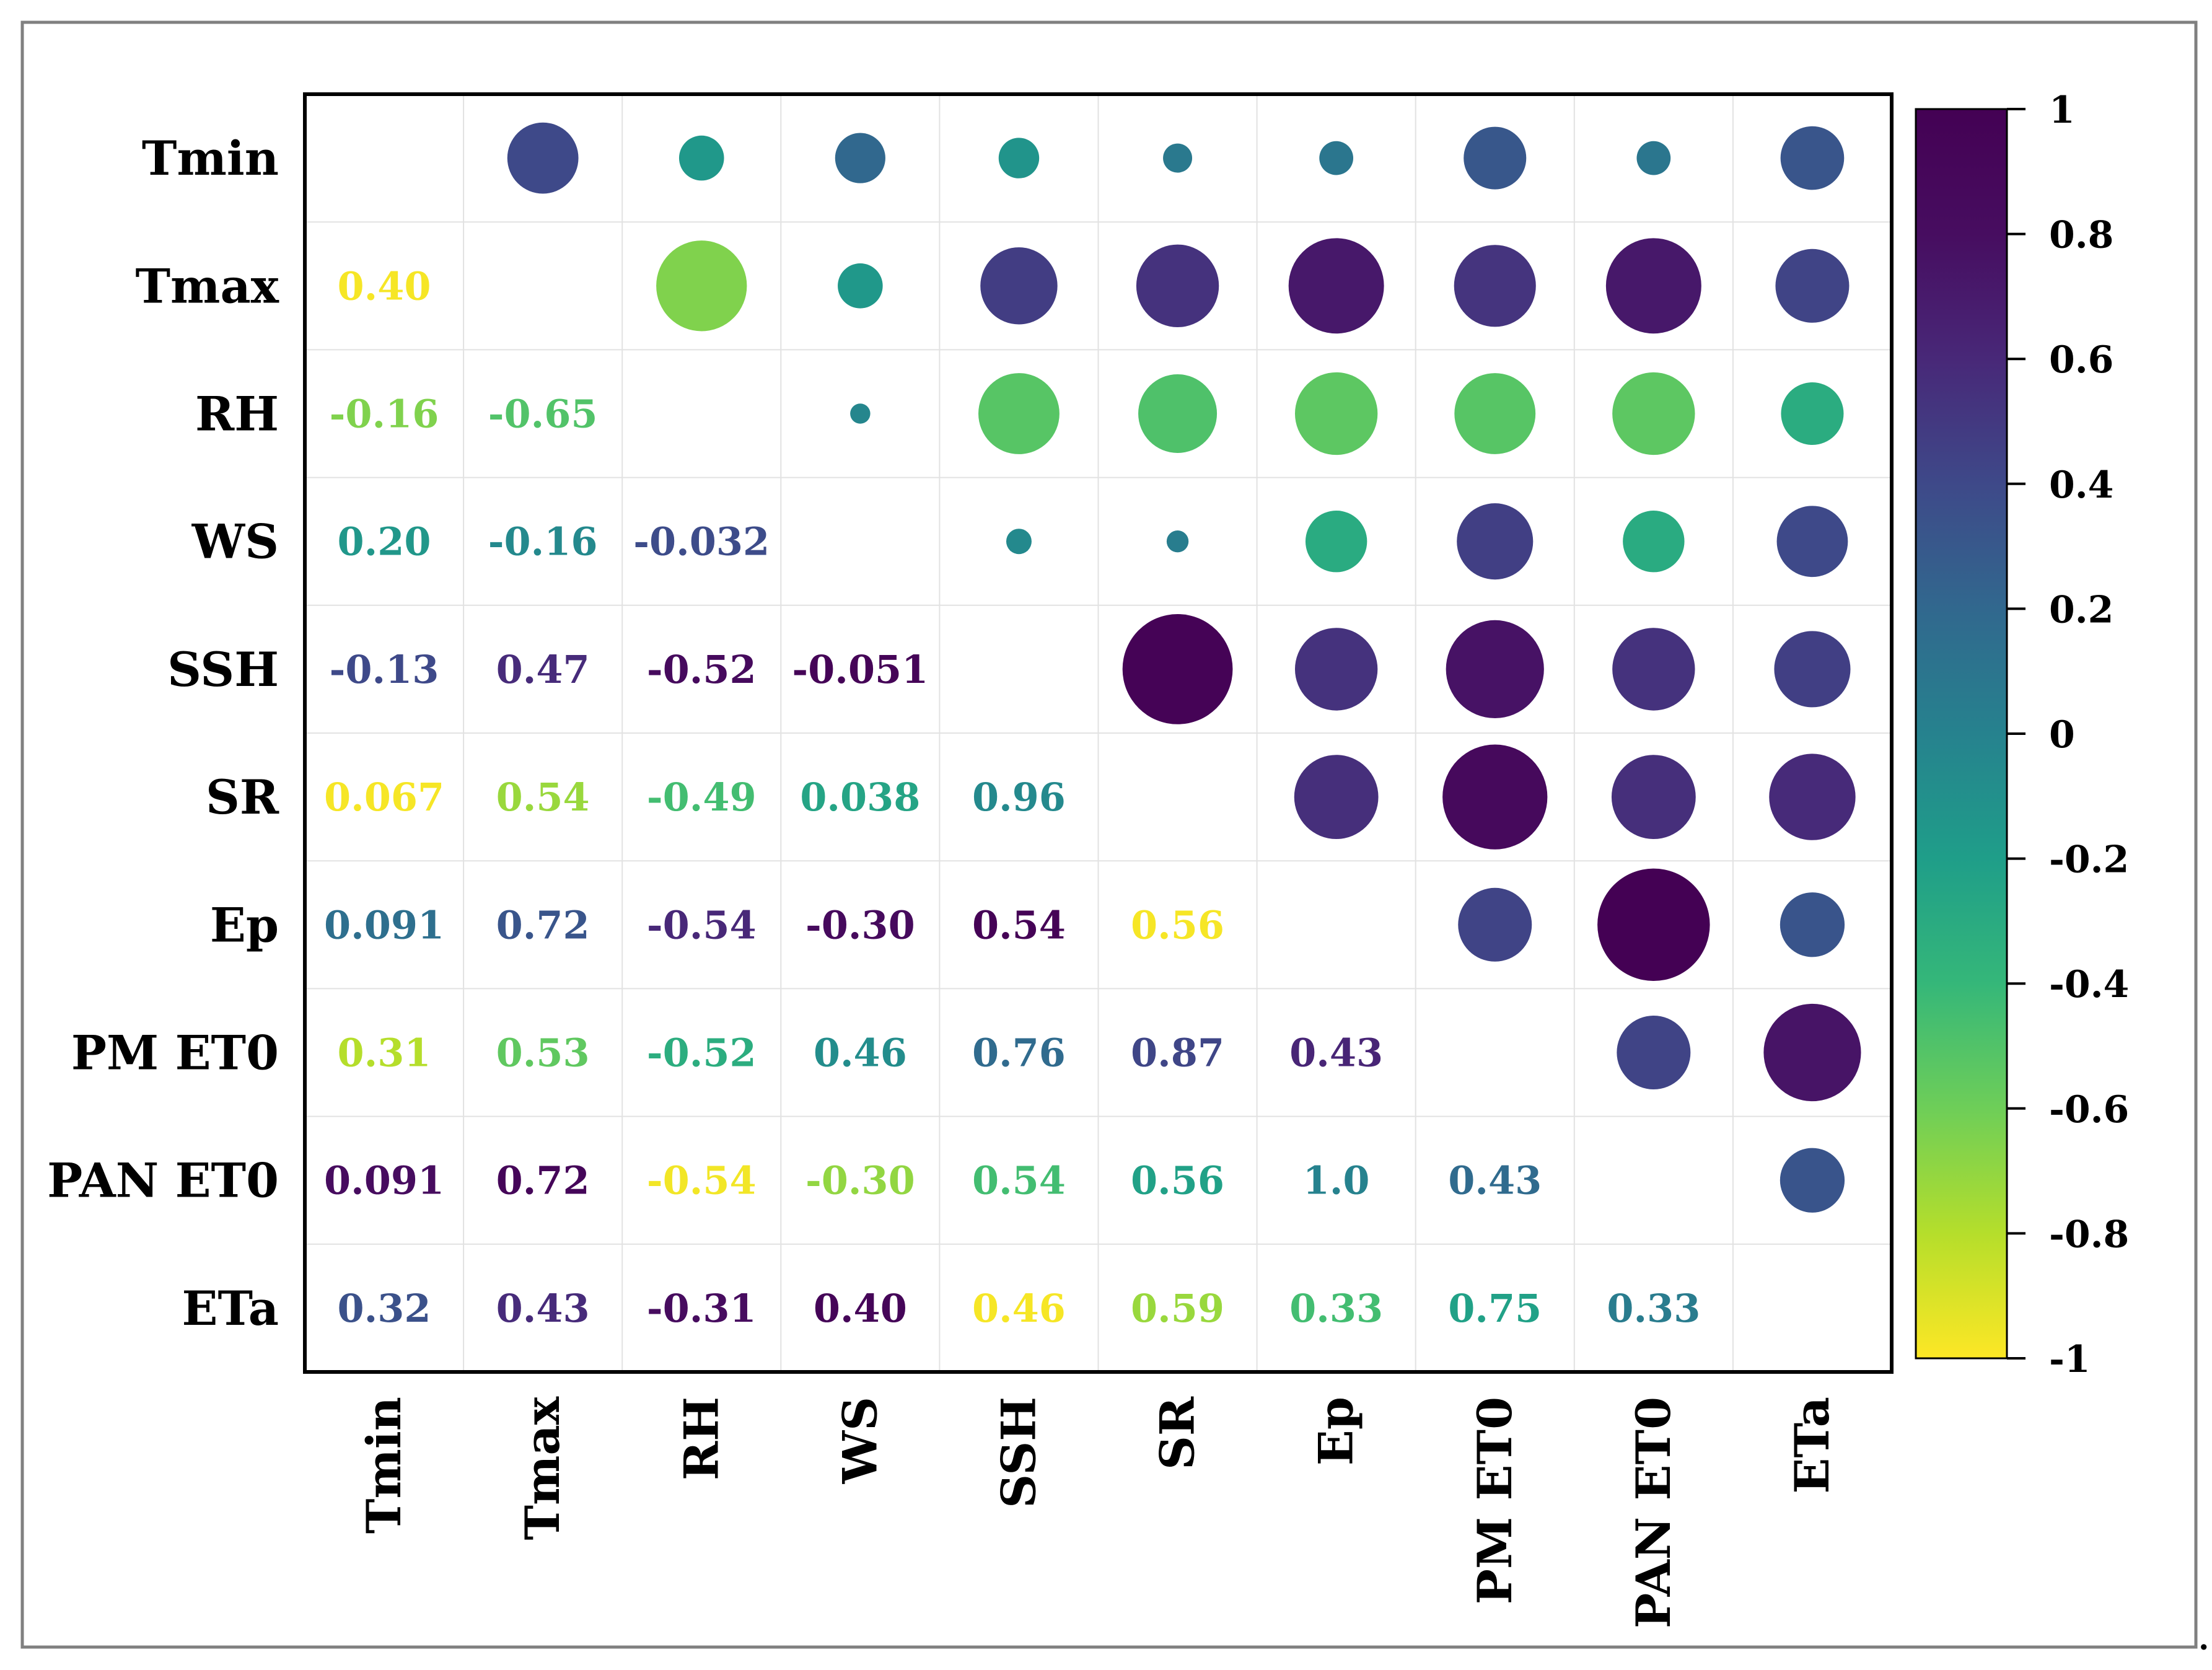 The width and height of the screenshot is (2212, 1670). What do you see at coordinates (543, 924) in the screenshot?
I see `cell-value-label: 0.72` at bounding box center [543, 924].